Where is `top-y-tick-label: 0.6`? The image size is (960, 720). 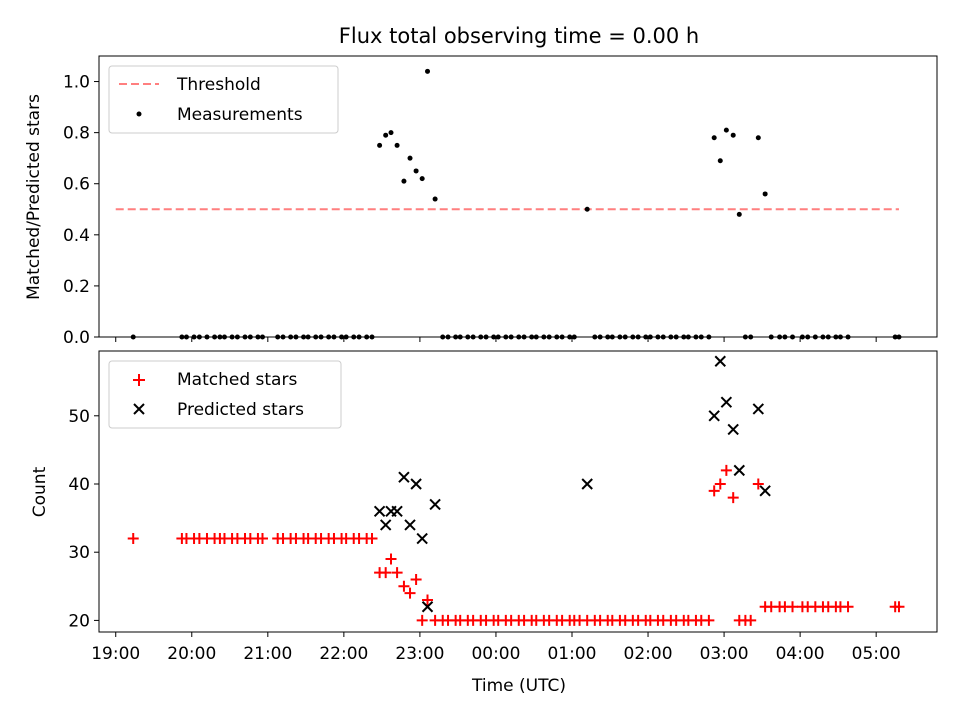
top-y-tick-label: 0.6 is located at coordinates (76, 185).